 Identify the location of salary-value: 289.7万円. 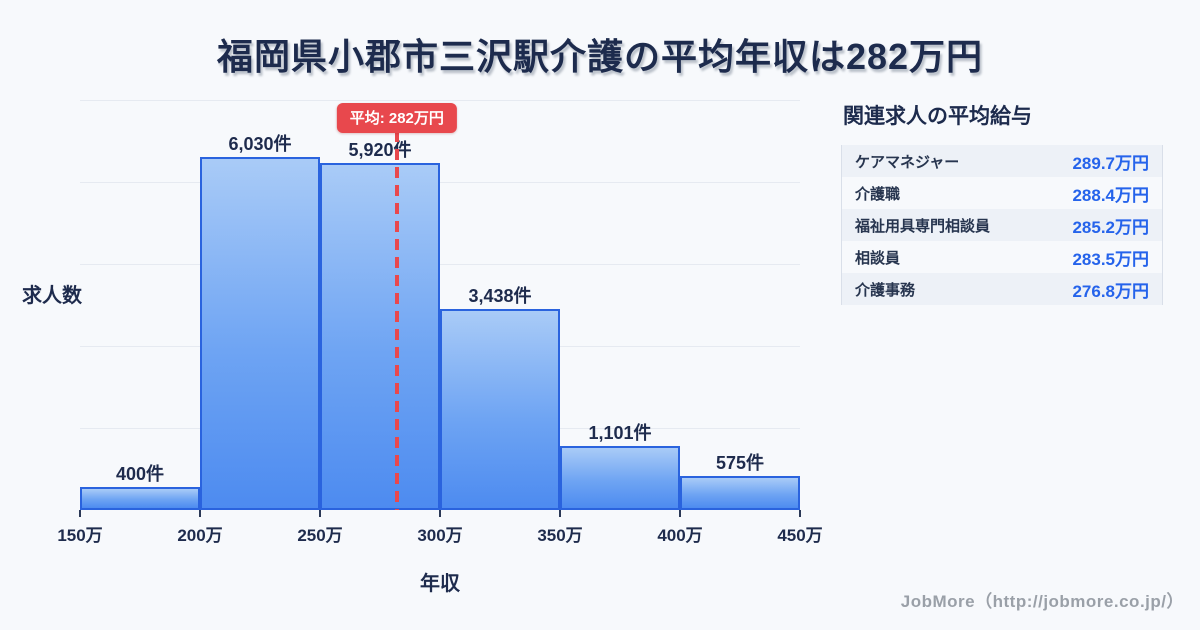
(1110, 163).